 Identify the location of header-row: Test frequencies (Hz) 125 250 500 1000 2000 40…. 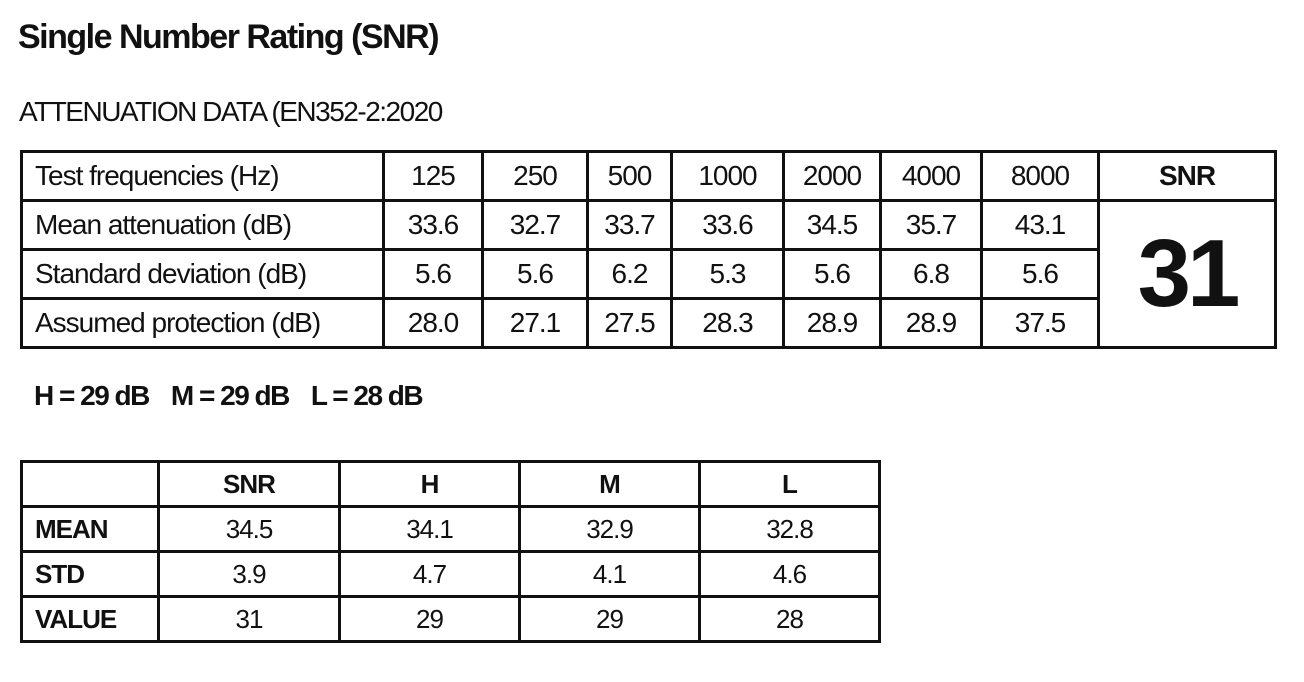
(648, 176).